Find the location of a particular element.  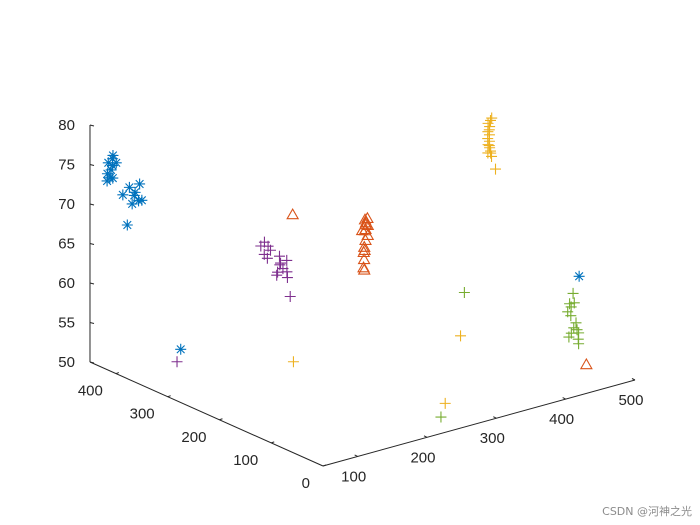

y-axis-line is located at coordinates (206, 414).